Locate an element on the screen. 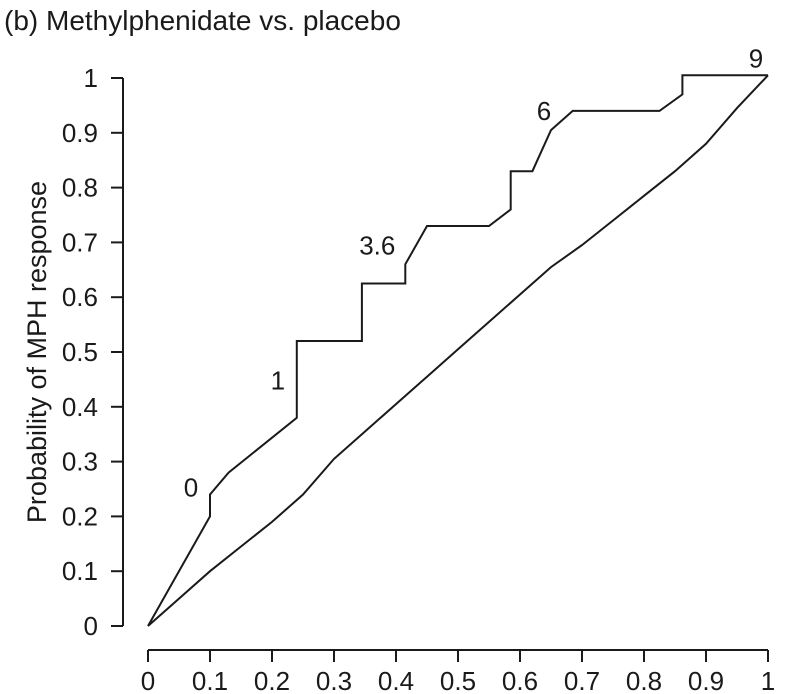 The width and height of the screenshot is (803, 694). y-tick-label: 0.7 is located at coordinates (80, 242).